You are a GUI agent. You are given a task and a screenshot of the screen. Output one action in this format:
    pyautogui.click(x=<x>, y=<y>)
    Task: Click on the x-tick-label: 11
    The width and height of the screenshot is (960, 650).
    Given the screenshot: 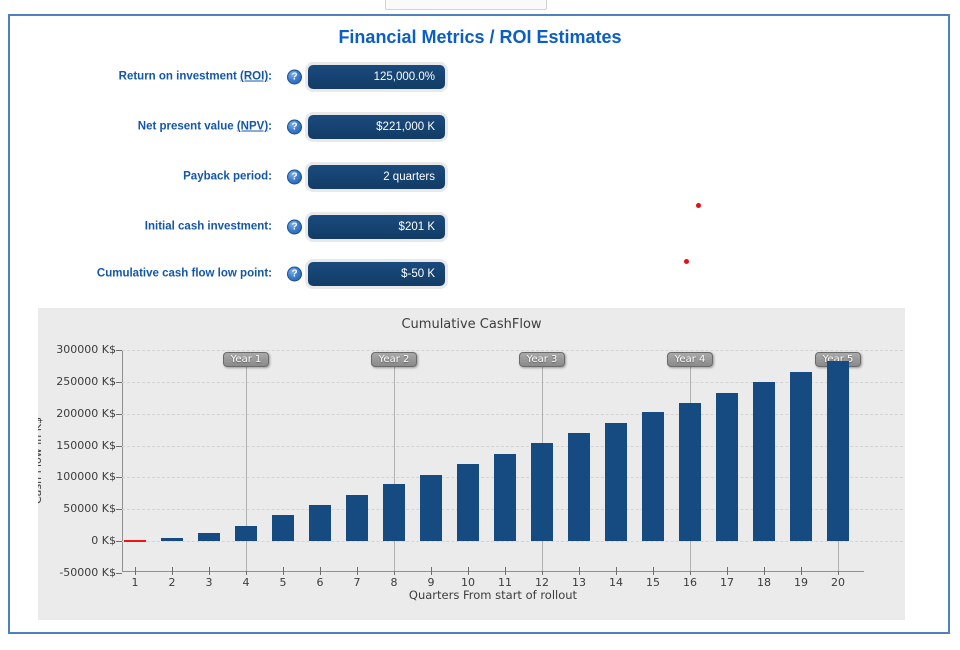 What is the action you would take?
    pyautogui.click(x=505, y=582)
    